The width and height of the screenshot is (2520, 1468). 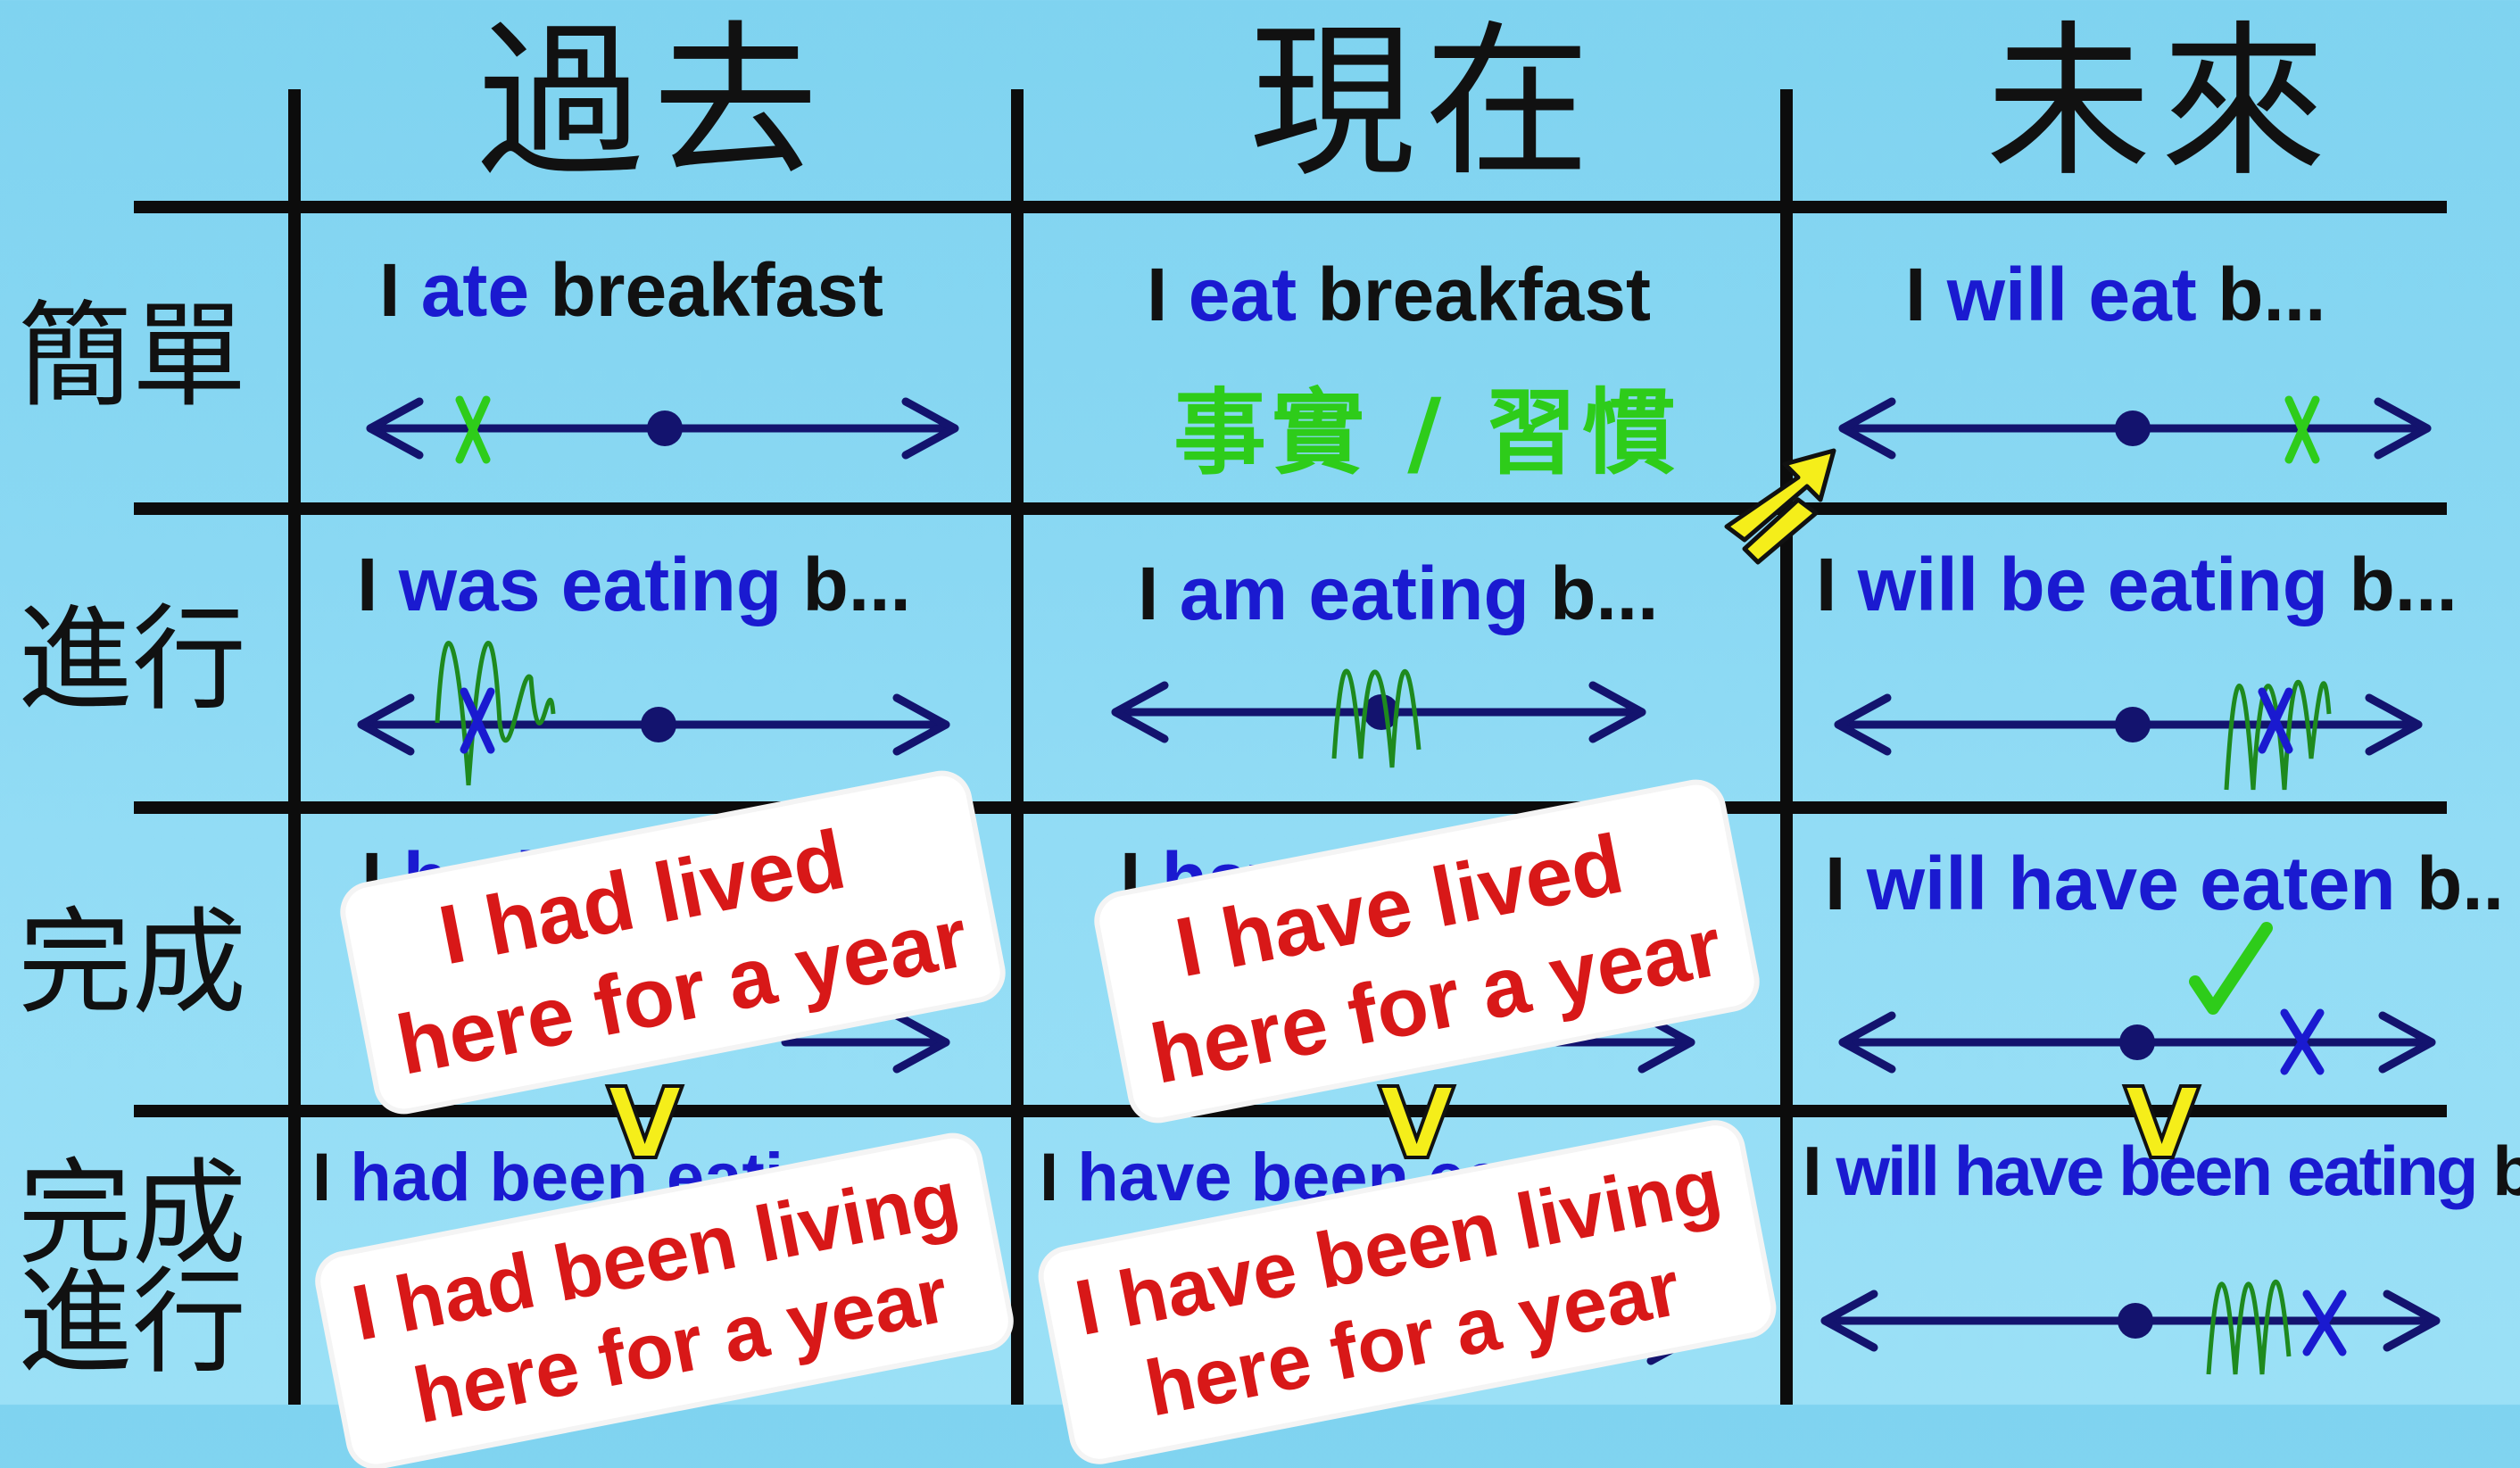 What do you see at coordinates (2249, 1327) in the screenshot?
I see `wave-pp-future` at bounding box center [2249, 1327].